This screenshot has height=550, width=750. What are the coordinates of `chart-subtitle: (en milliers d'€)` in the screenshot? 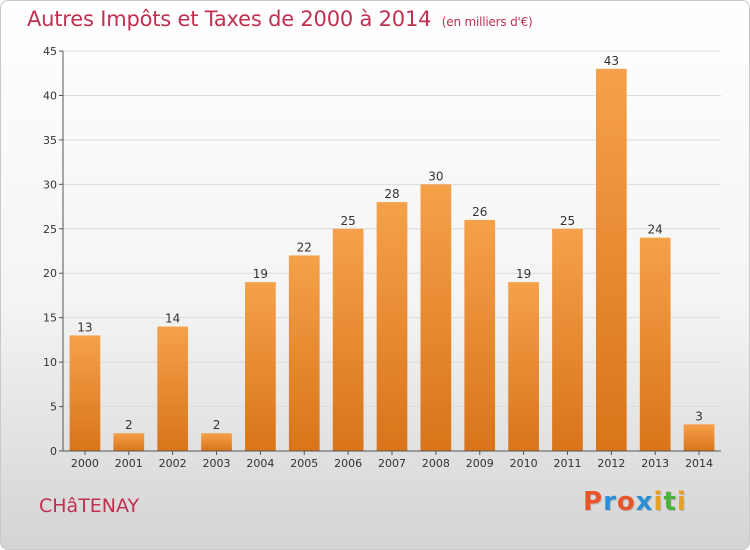 It's located at (487, 22).